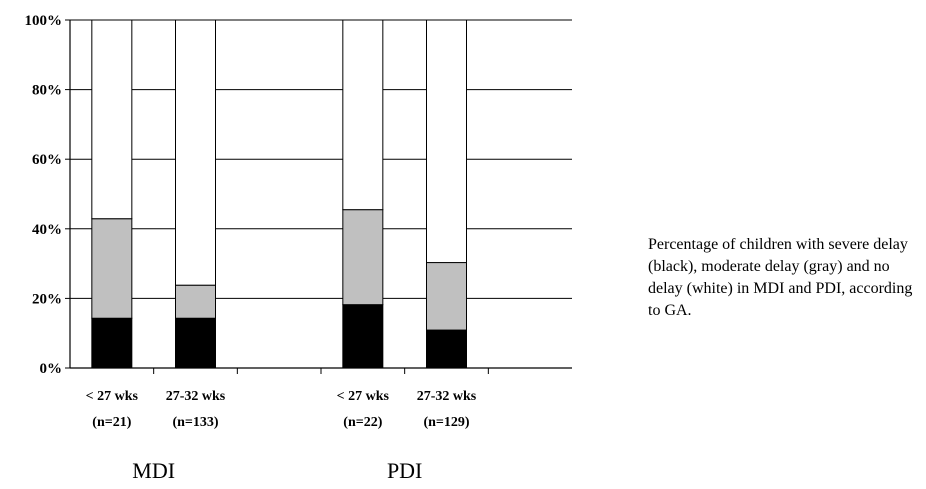 Image resolution: width=926 pixels, height=489 pixels. What do you see at coordinates (51, 369) in the screenshot?
I see `y-tick-label: 0%` at bounding box center [51, 369].